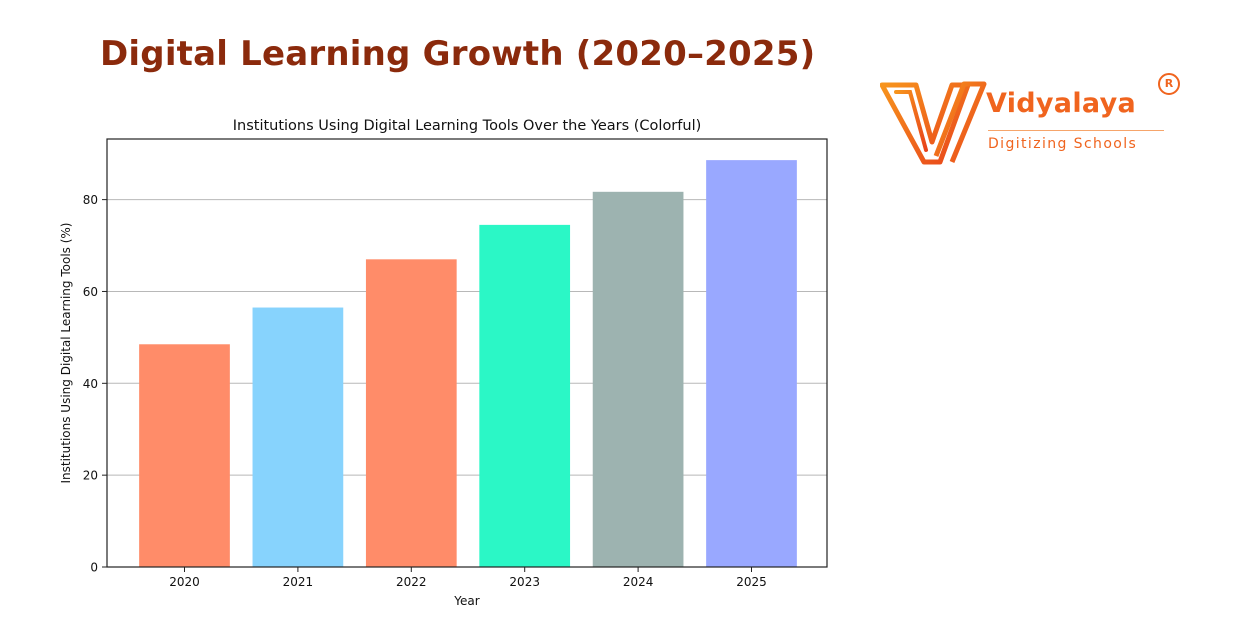 Image resolution: width=1236 pixels, height=618 pixels. I want to click on bar-2023, so click(525, 395).